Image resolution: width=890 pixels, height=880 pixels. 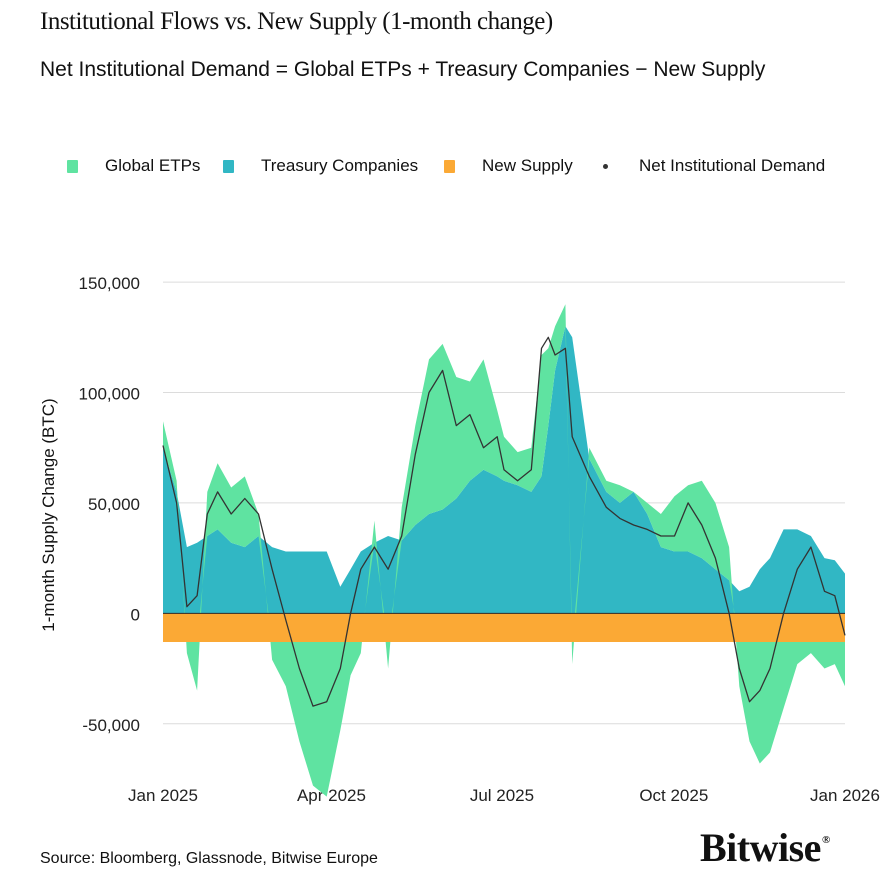 I want to click on legend-label-new-supply: New Supply, so click(x=527, y=165).